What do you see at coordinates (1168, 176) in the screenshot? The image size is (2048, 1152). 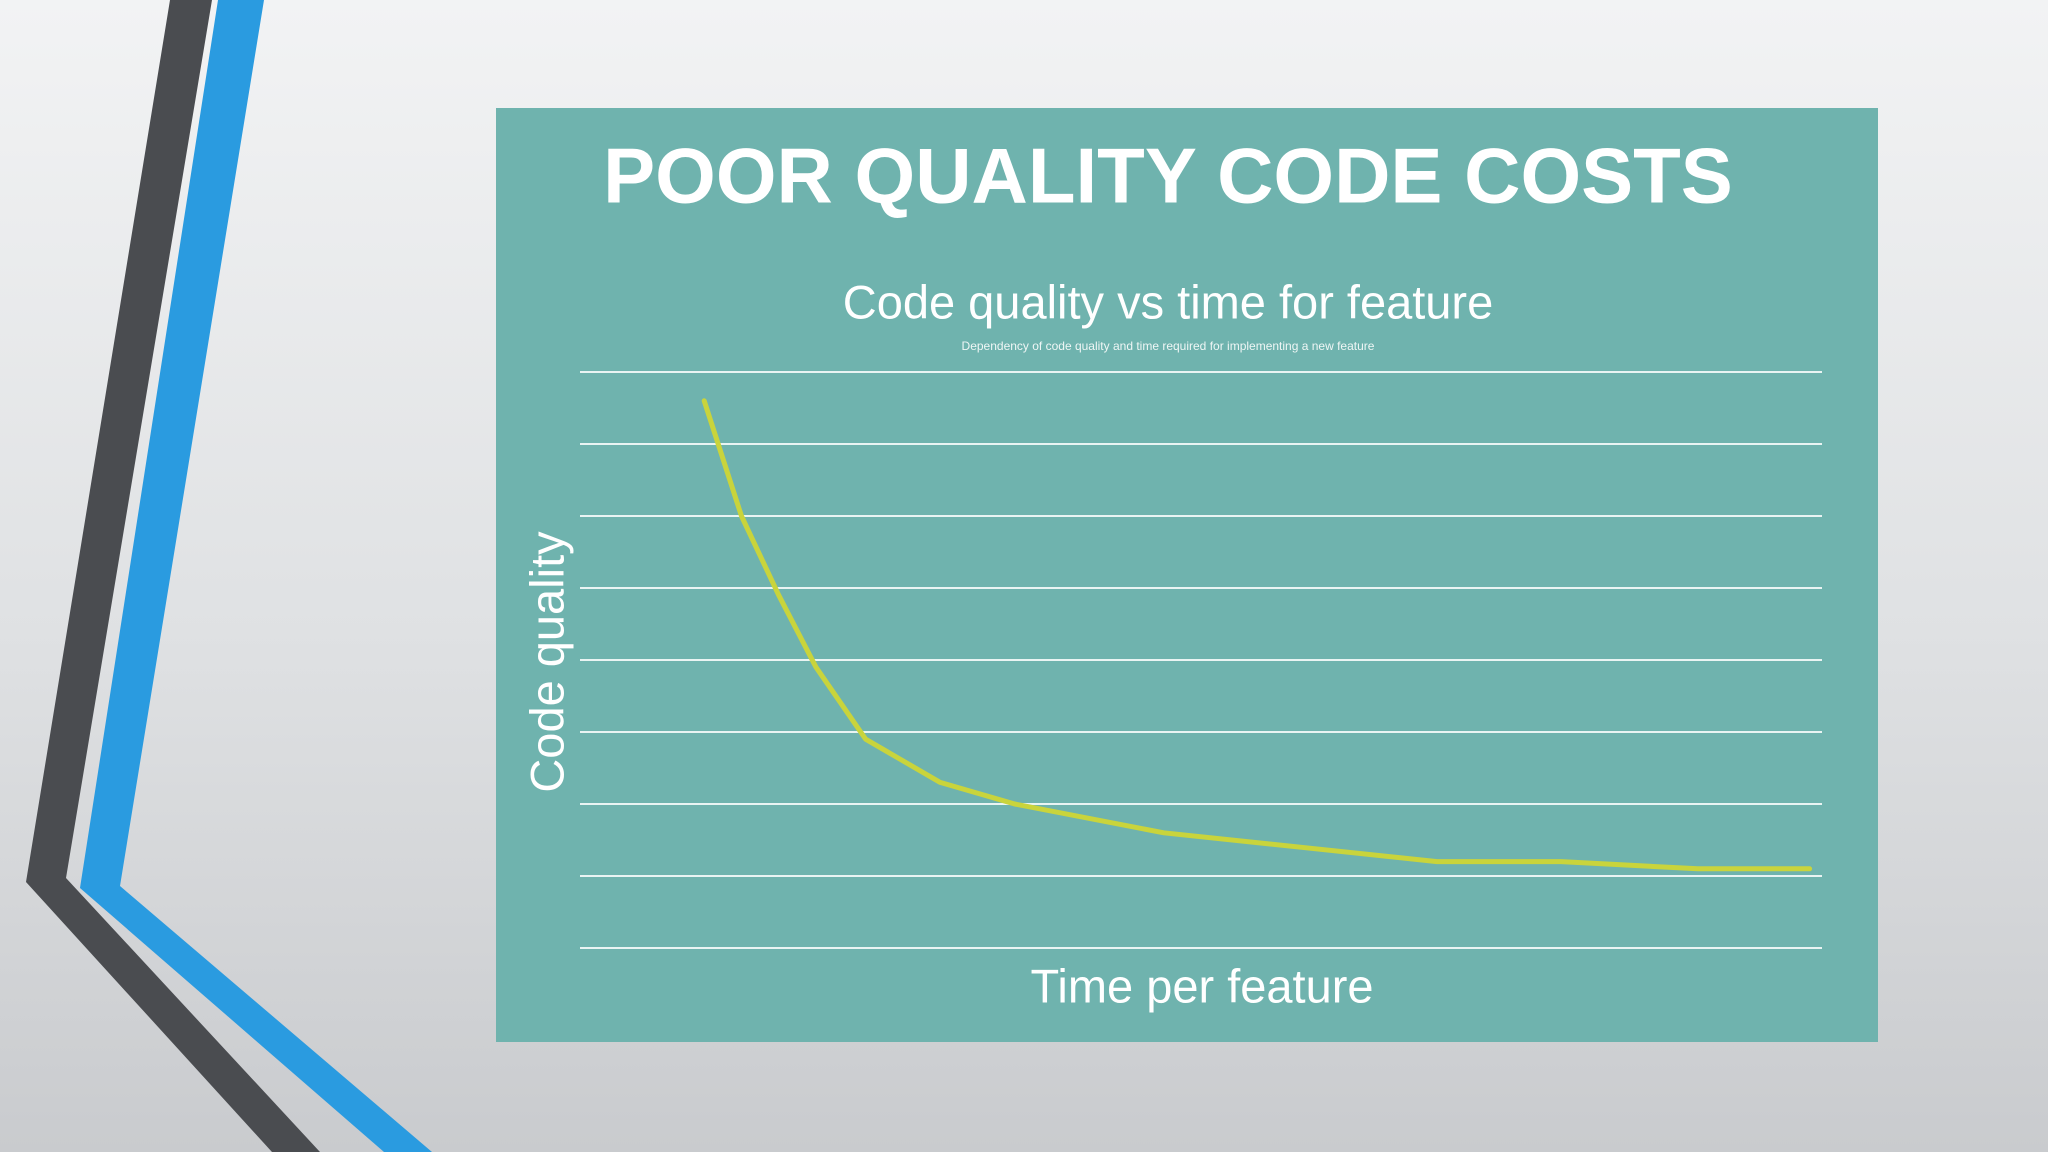 I see `slide-title: POOR QUALITY CODE COSTS` at bounding box center [1168, 176].